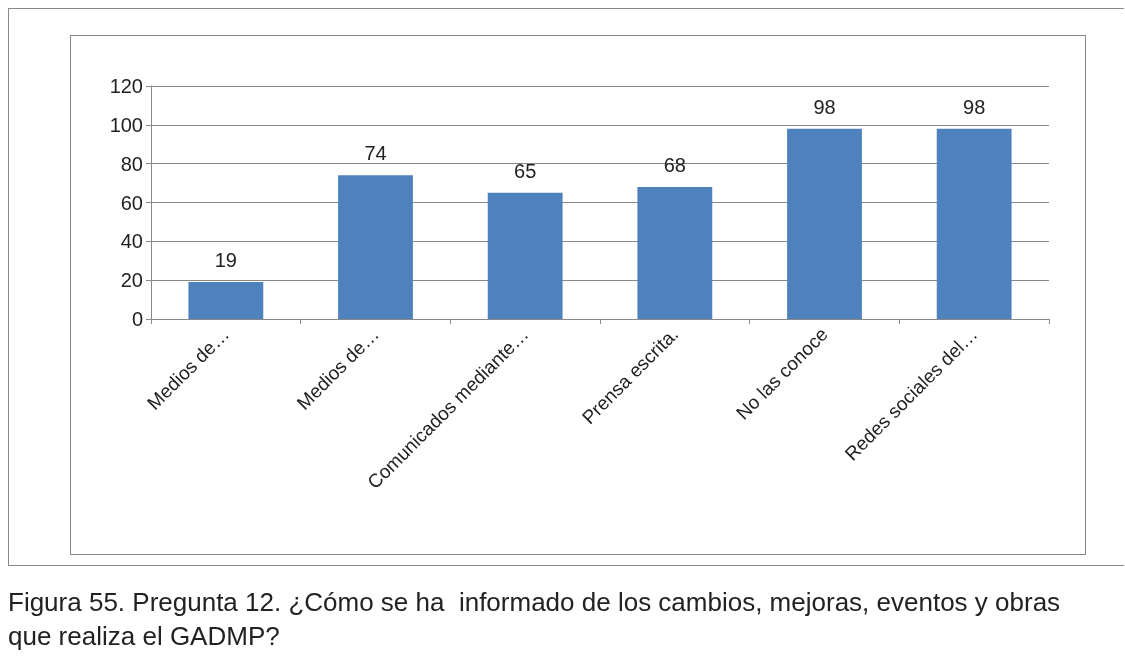 The width and height of the screenshot is (1125, 672). Describe the element at coordinates (375, 153) in the screenshot. I see `data-label: 74` at that location.